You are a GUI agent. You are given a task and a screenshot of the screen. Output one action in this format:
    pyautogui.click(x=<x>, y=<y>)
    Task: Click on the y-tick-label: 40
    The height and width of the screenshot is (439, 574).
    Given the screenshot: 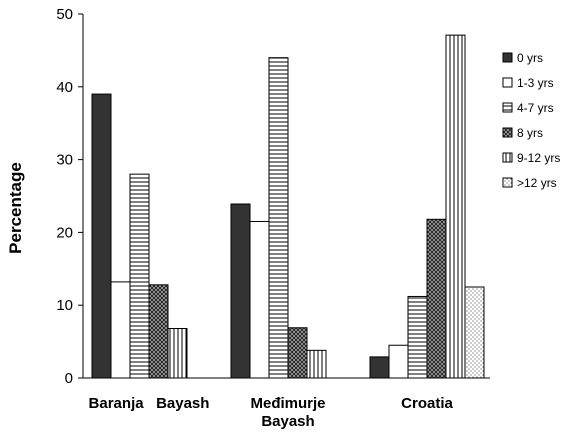 What is the action you would take?
    pyautogui.click(x=64, y=87)
    